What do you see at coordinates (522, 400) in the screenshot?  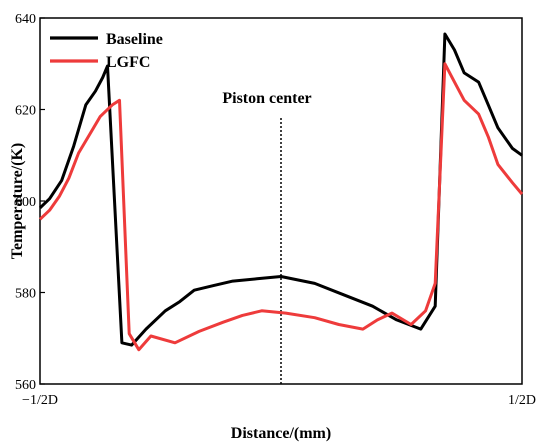 I see `x-tick-label: 1/2D` at bounding box center [522, 400].